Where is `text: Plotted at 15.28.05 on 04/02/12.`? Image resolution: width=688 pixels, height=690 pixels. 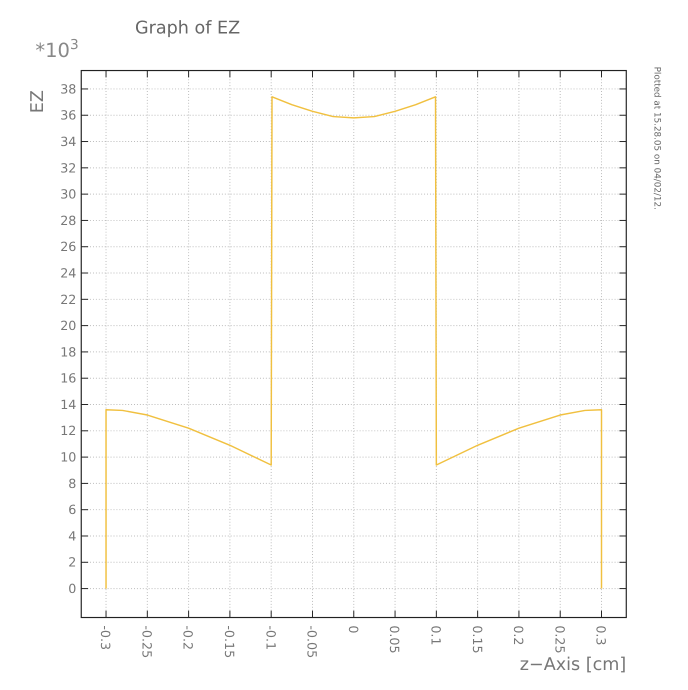
text: Plotted at 15.28.05 on 04/02/12. is located at coordinates (657, 138).